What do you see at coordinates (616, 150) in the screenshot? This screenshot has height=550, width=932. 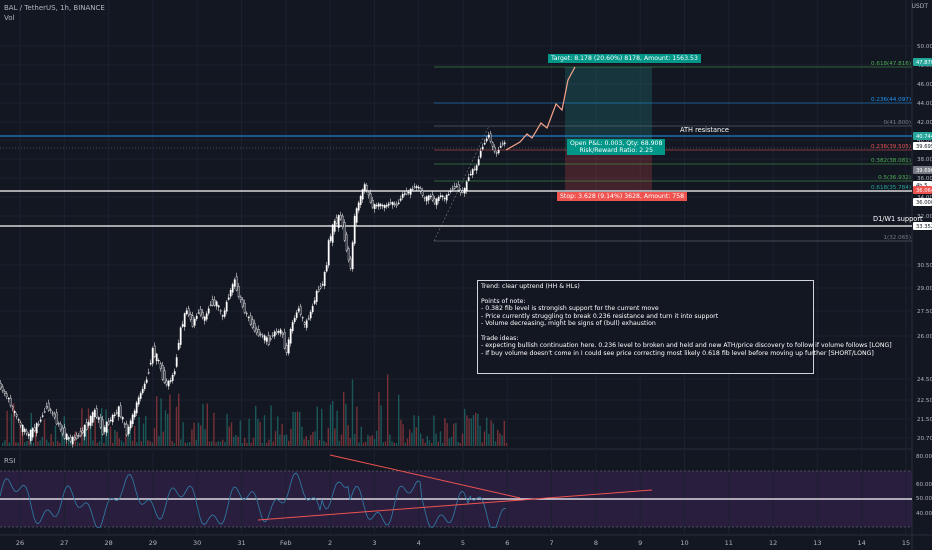 I see `pnl-line-2: Risk/Reward Ratio: 2.25` at bounding box center [616, 150].